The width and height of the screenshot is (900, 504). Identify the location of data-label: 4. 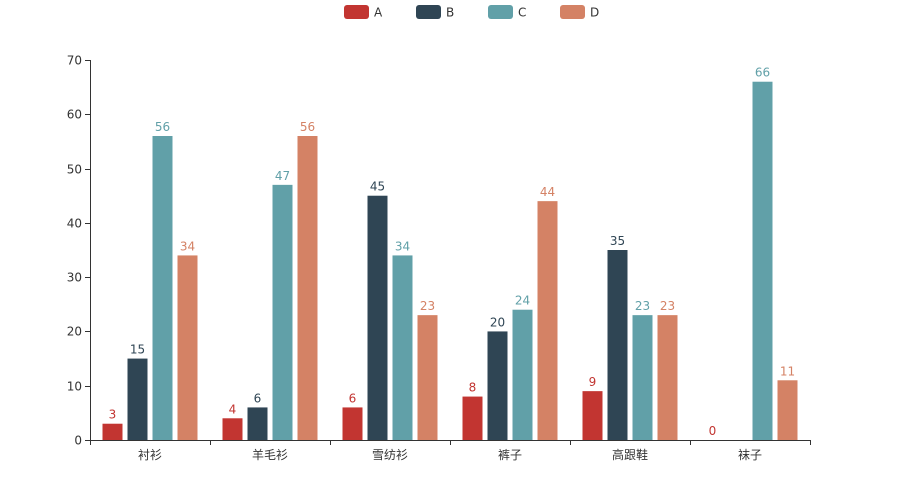
(233, 409).